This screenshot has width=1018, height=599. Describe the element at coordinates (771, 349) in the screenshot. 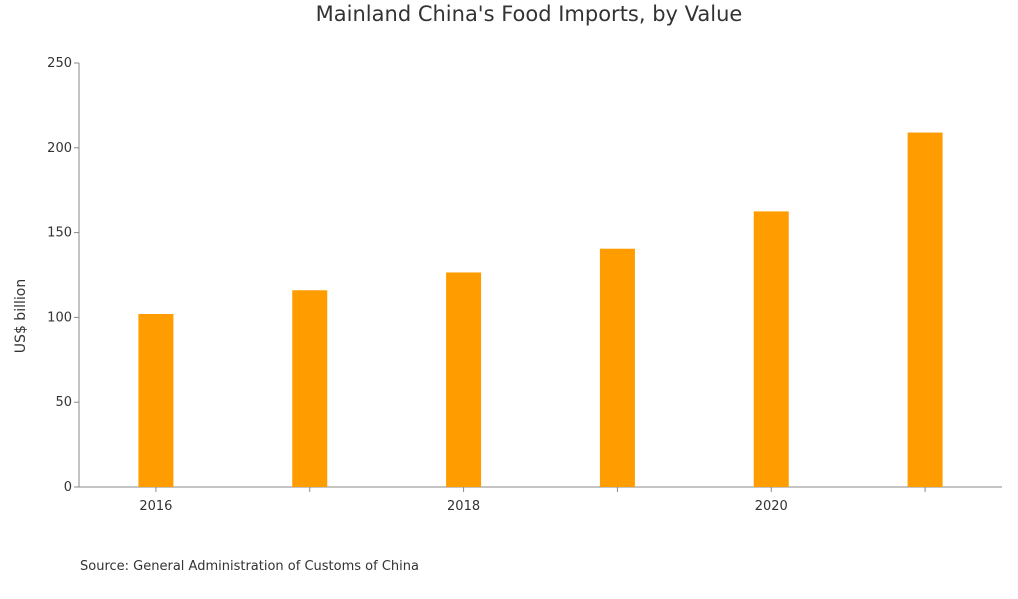

I see `bar-2020` at that location.